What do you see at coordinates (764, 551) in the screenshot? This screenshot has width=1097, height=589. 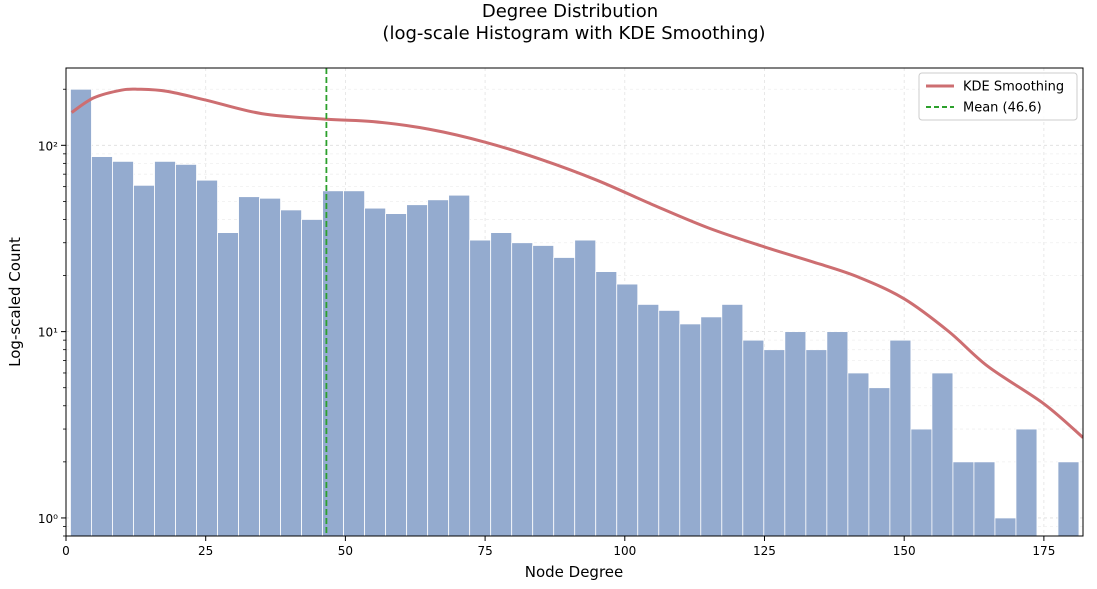 I see `x-tick-label: 125` at bounding box center [764, 551].